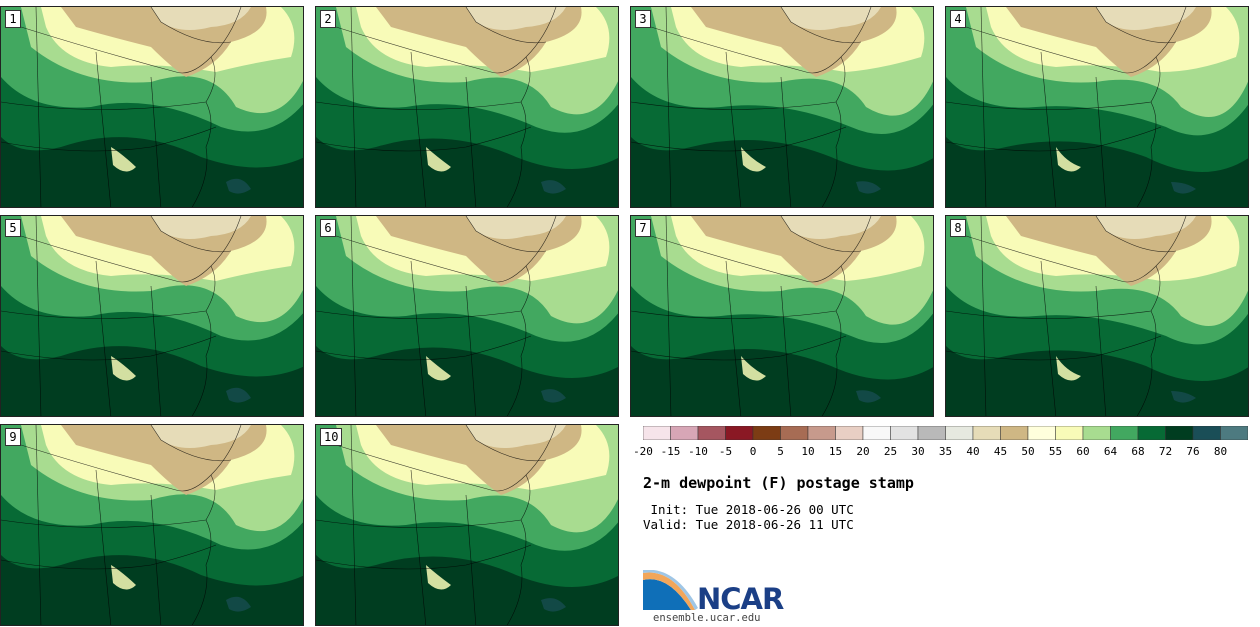 The height and width of the screenshot is (627, 1260). Describe the element at coordinates (740, 599) in the screenshot. I see `ncar-logo-text: NCAR` at that location.